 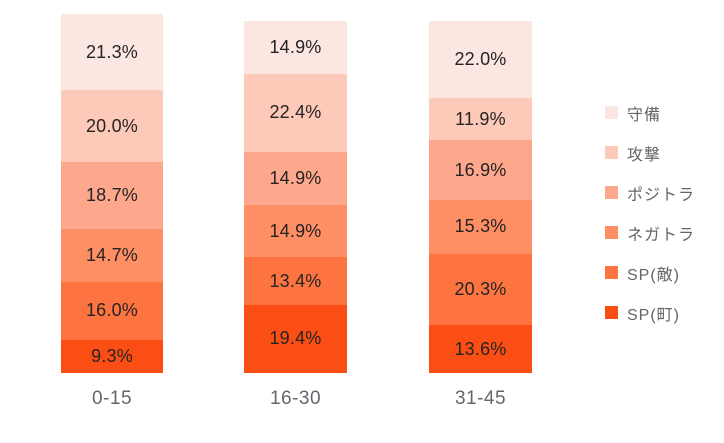 I want to click on data-label: 18.7%, so click(x=112, y=195).